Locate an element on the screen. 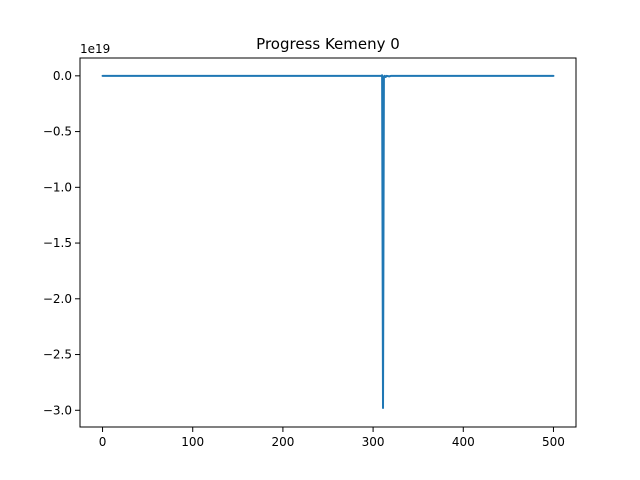 Image resolution: width=640 pixels, height=480 pixels. y-tick-label-2: −1.0 is located at coordinates (57, 187).